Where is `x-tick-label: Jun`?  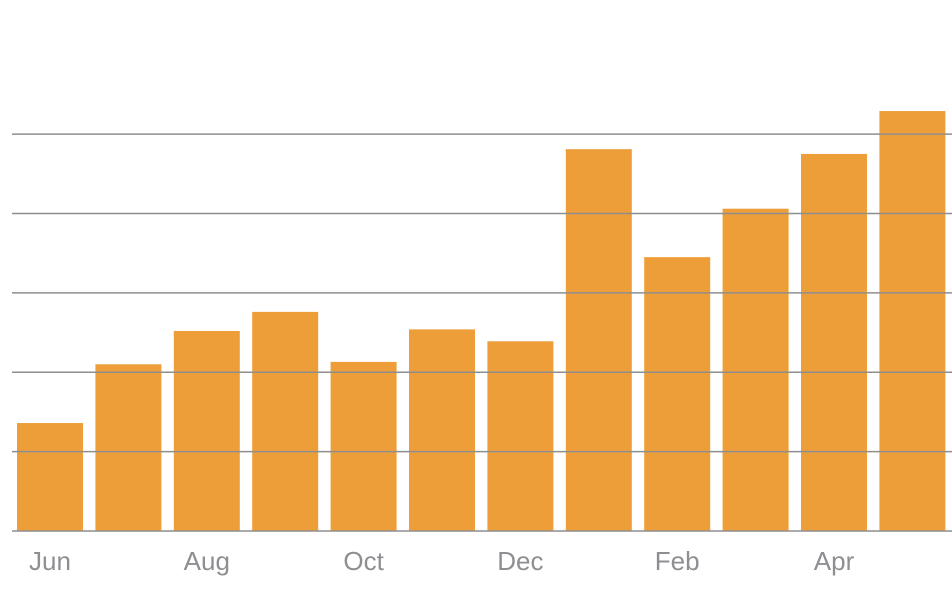
x-tick-label: Jun is located at coordinates (50, 561).